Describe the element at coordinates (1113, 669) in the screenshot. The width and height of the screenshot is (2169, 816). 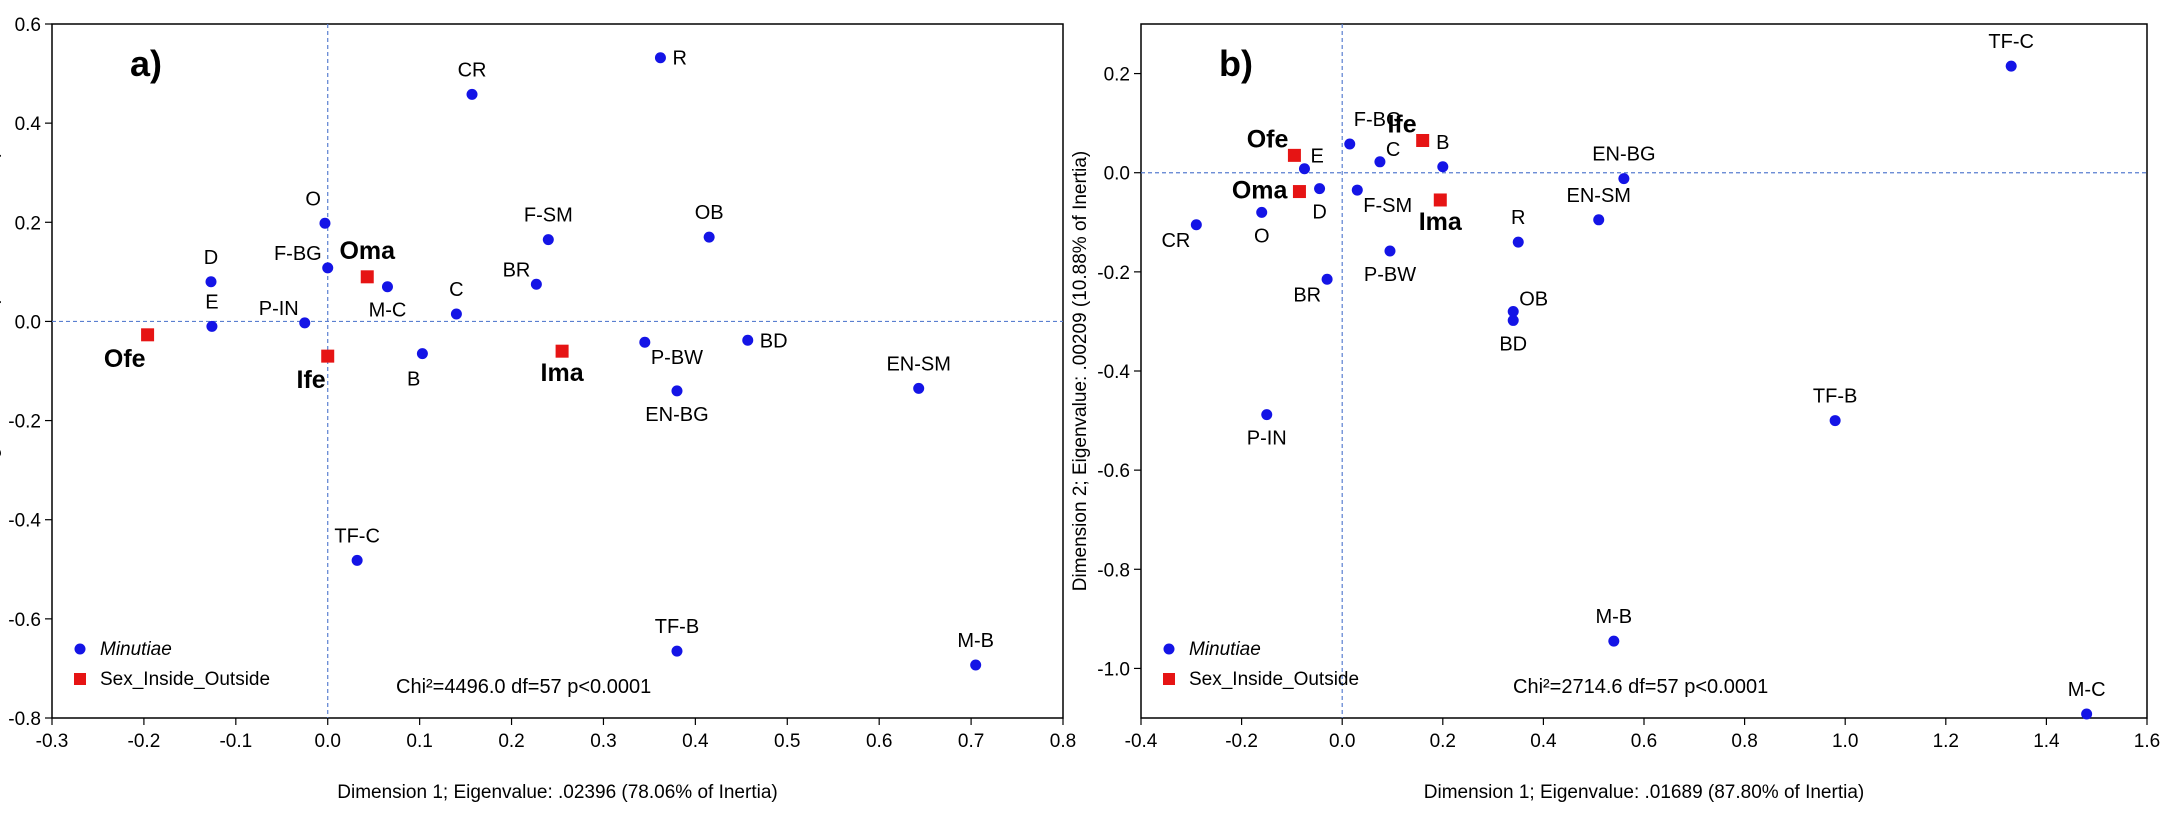
I see `y-tick-label: -1.0` at that location.